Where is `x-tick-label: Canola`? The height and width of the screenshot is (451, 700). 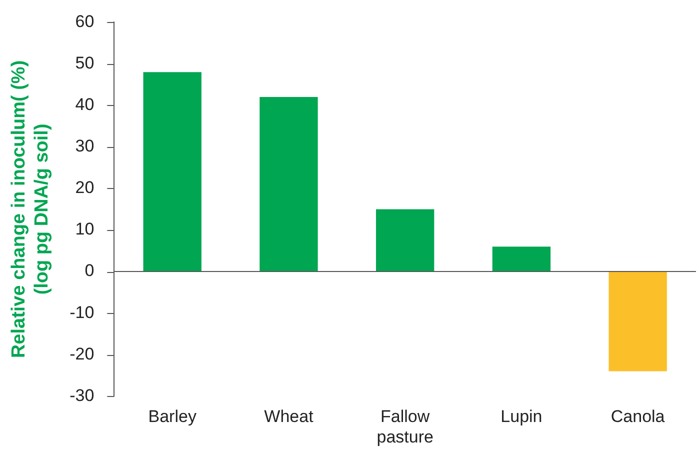
x-tick-label: Canola is located at coordinates (638, 416).